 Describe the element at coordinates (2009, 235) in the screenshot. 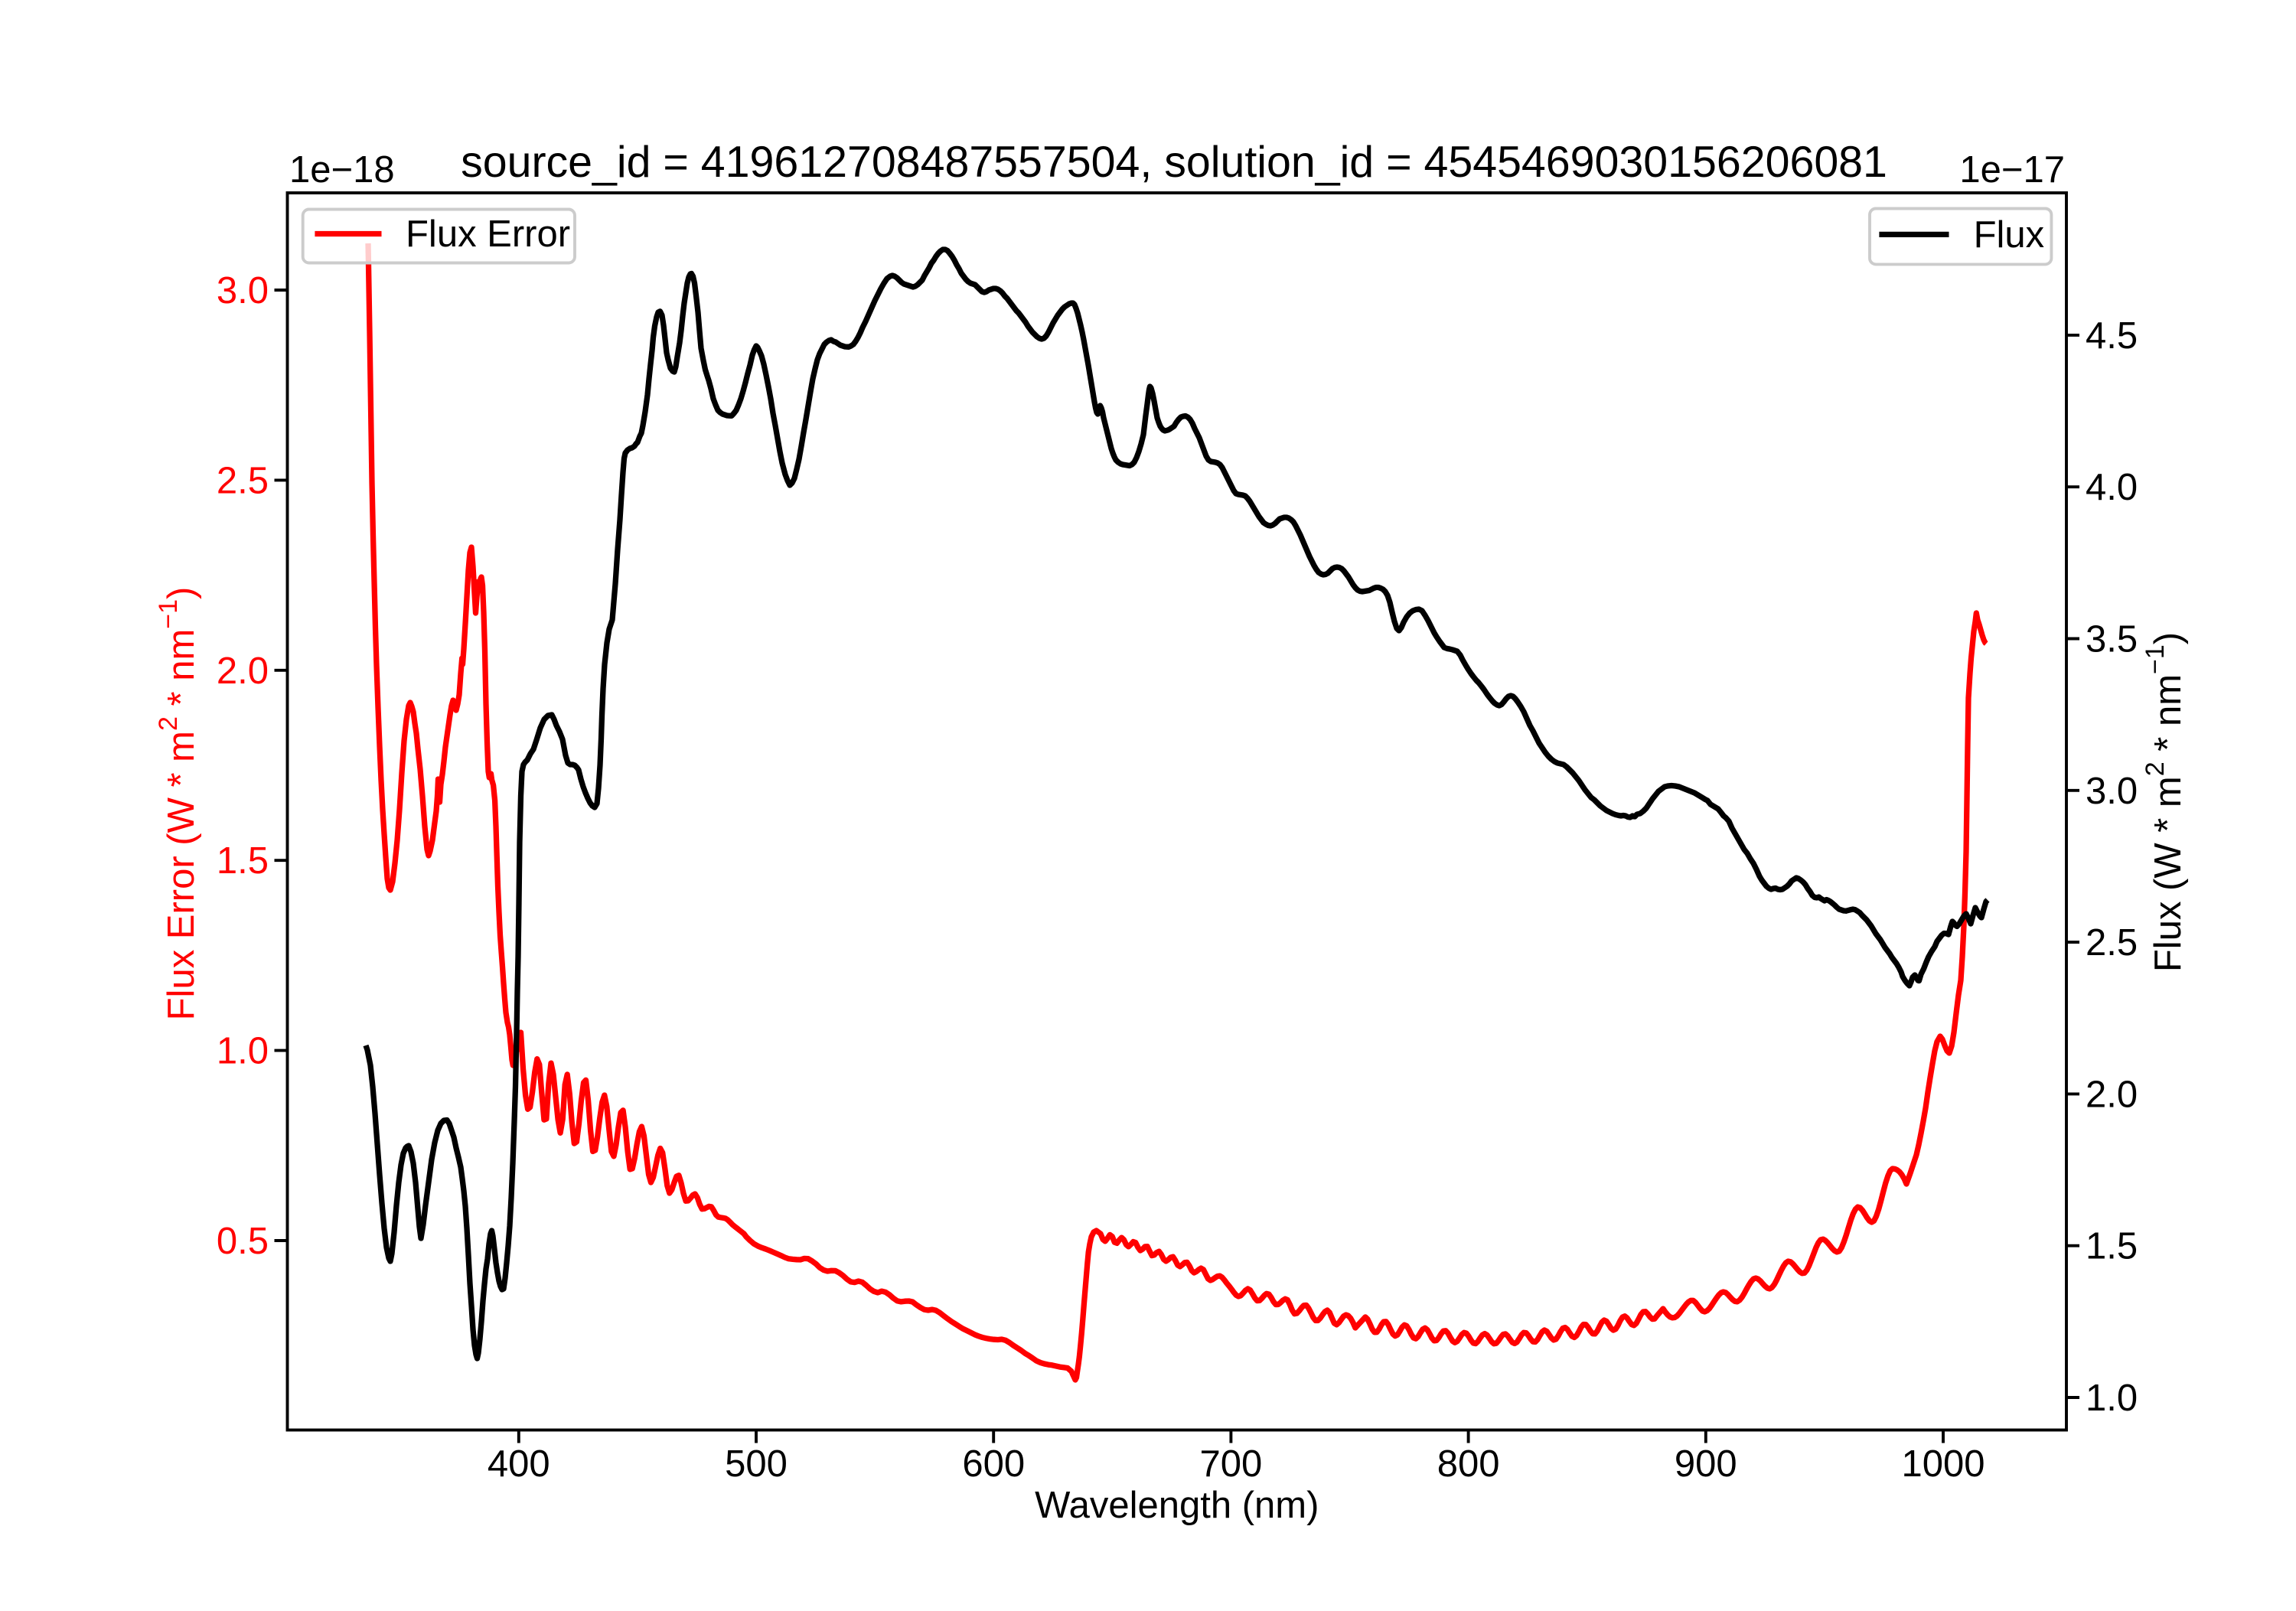

I see `svg-text: Flux` at that location.